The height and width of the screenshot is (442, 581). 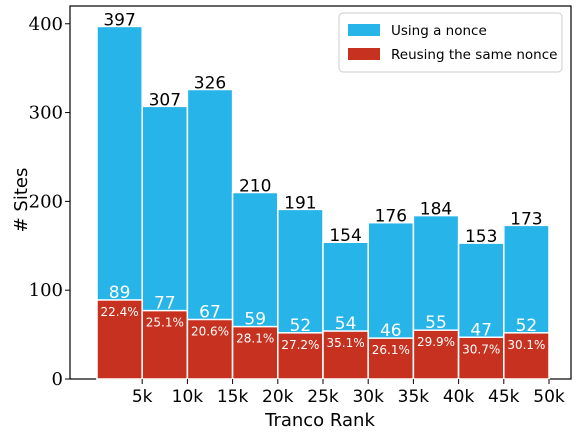 I want to click on legend-swatch-reusing-nonce, so click(x=364, y=54).